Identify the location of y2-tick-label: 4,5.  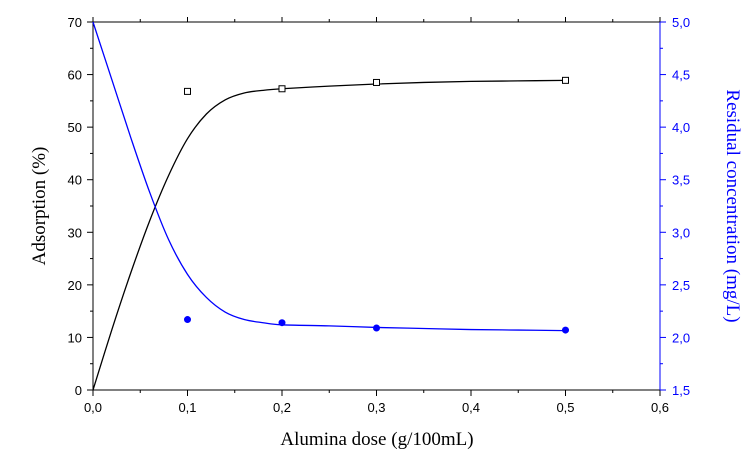
(681, 75).